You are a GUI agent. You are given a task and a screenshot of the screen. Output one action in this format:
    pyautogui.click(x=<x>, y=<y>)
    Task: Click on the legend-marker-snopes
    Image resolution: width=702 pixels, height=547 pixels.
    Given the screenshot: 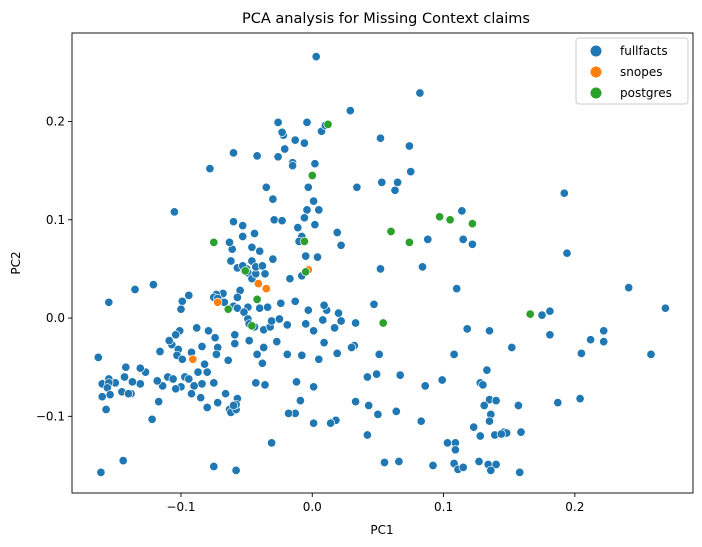 What is the action you would take?
    pyautogui.click(x=596, y=72)
    